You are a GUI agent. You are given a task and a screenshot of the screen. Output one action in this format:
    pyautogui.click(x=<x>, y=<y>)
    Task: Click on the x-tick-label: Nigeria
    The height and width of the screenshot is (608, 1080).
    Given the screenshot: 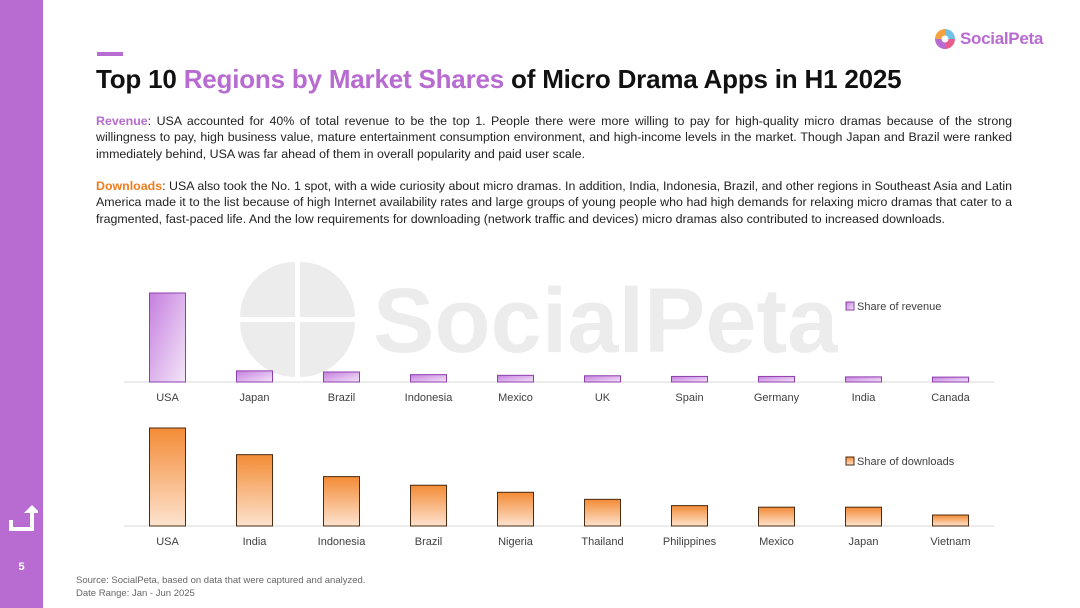 What is the action you would take?
    pyautogui.click(x=516, y=542)
    